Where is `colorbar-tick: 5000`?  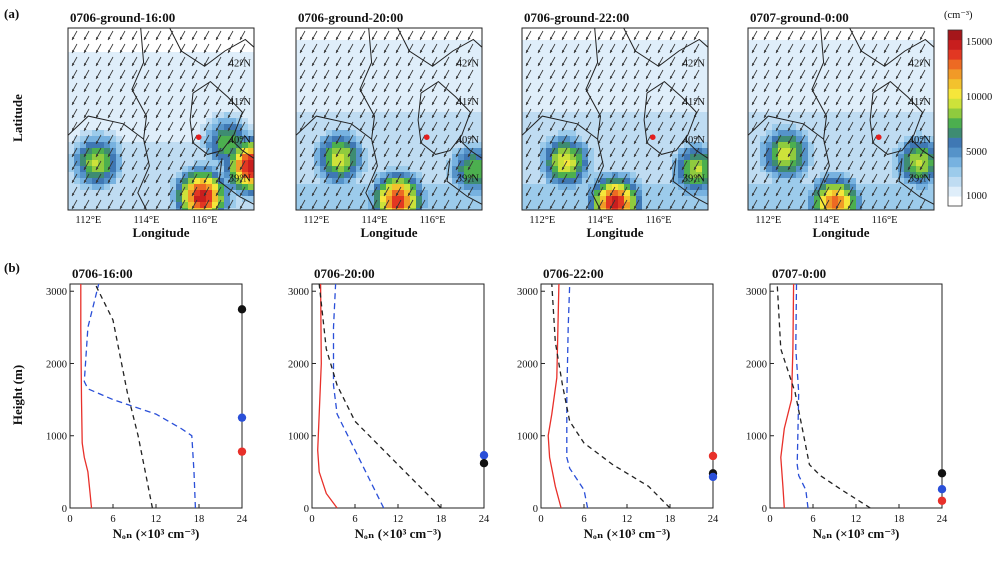 colorbar-tick: 5000 is located at coordinates (976, 152).